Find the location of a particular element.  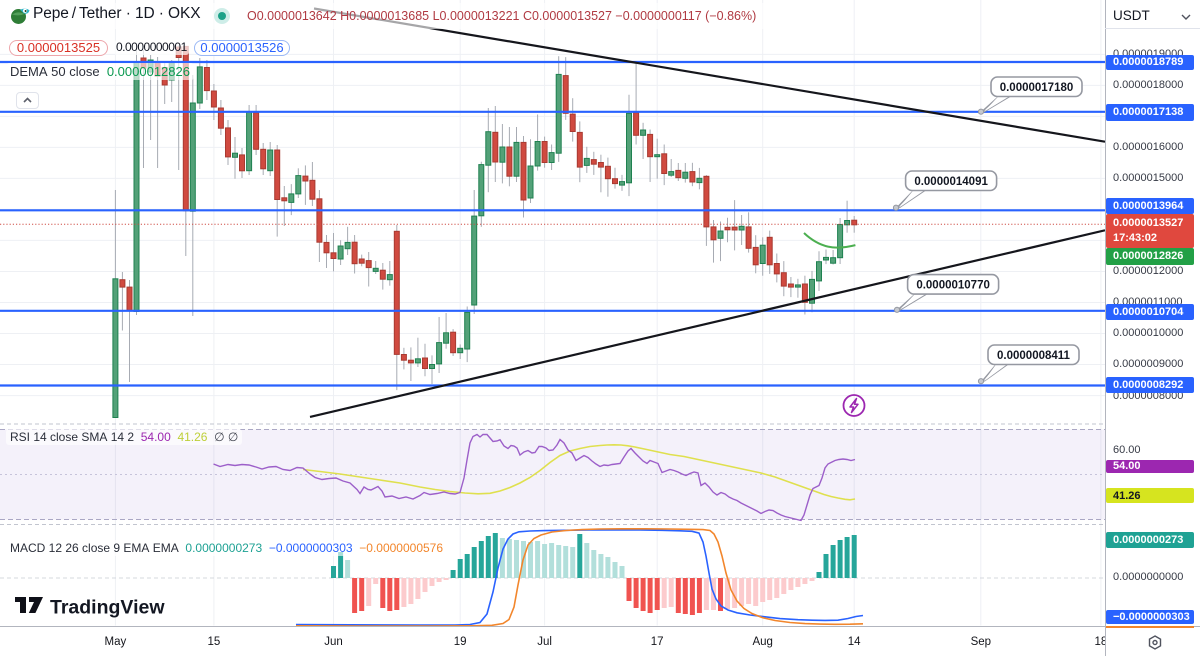

svg-text: TradingView is located at coordinates (107, 608).